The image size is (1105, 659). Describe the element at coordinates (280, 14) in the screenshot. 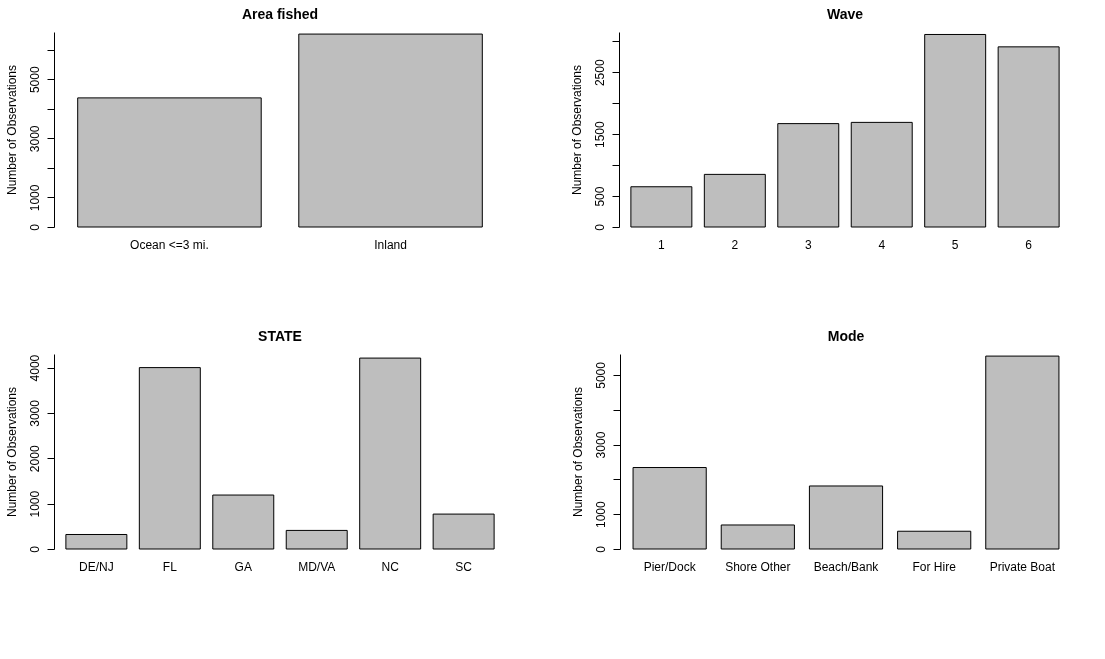

I see `chart-title: Area fished` at that location.